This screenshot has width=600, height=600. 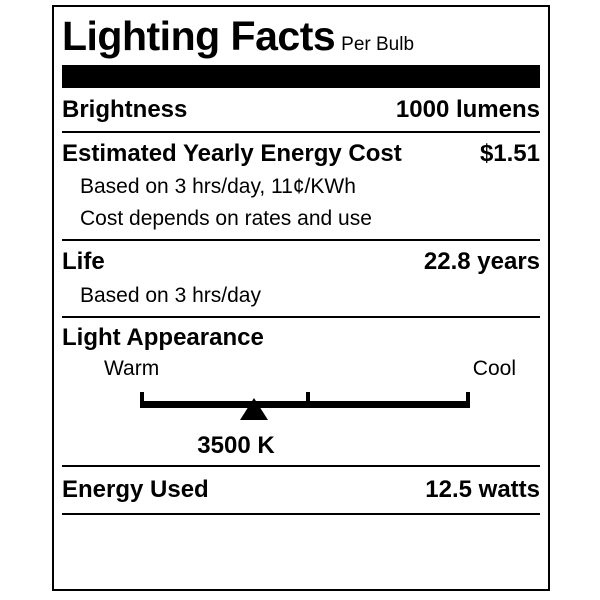 What do you see at coordinates (509, 153) in the screenshot?
I see `energy-cost-value: $1.51` at bounding box center [509, 153].